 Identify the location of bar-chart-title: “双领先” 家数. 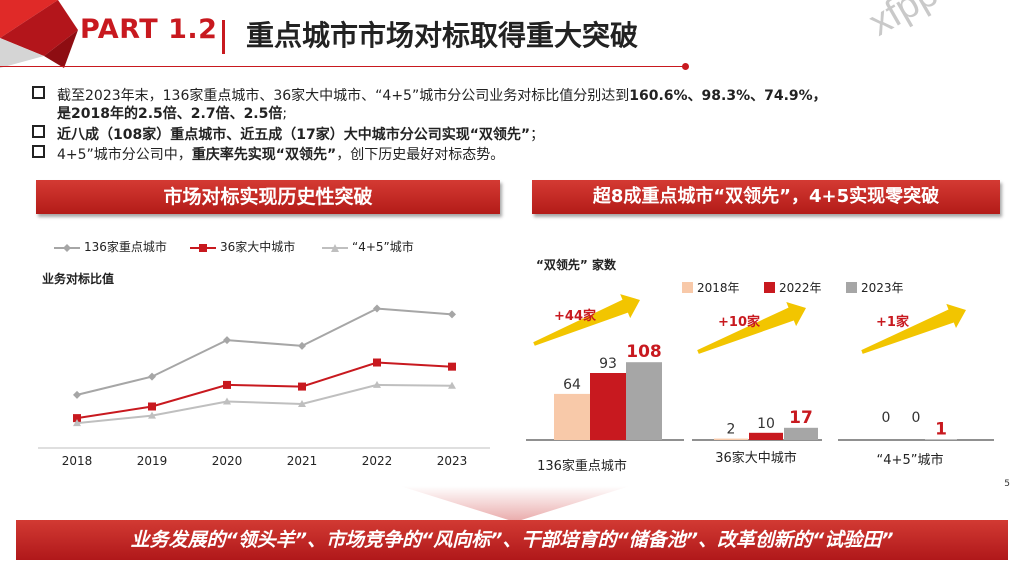
(576, 265).